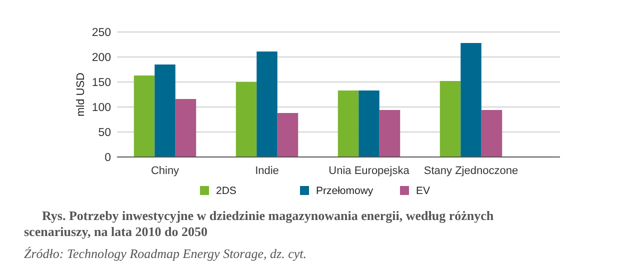 The height and width of the screenshot is (274, 624). What do you see at coordinates (104, 133) in the screenshot?
I see `y-tick-label: 50` at bounding box center [104, 133].